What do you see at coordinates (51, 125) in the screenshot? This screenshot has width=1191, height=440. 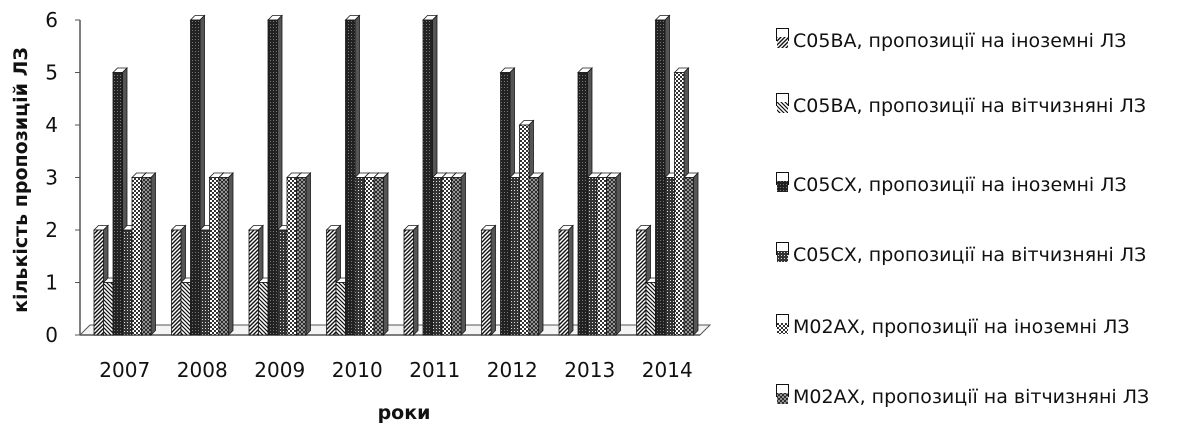 I see `y-tick-label: 4` at bounding box center [51, 125].